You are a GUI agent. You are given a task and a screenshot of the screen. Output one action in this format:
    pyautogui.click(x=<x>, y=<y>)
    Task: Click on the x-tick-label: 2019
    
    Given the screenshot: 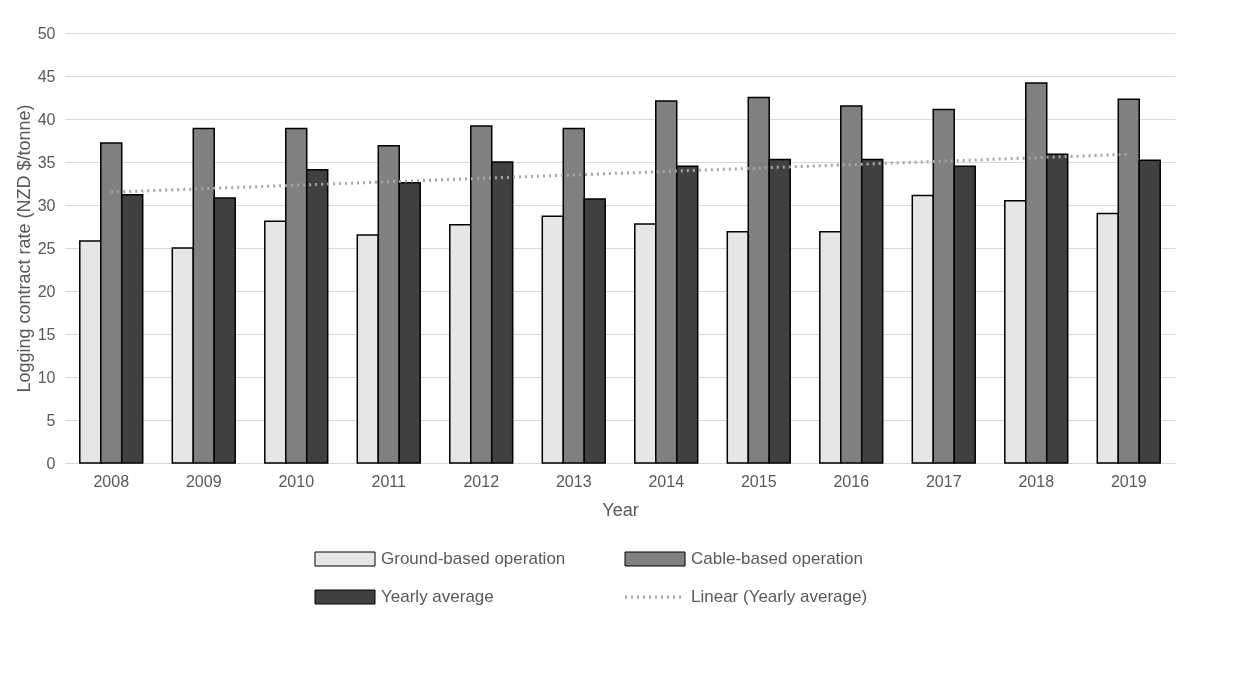 What is the action you would take?
    pyautogui.click(x=1128, y=481)
    